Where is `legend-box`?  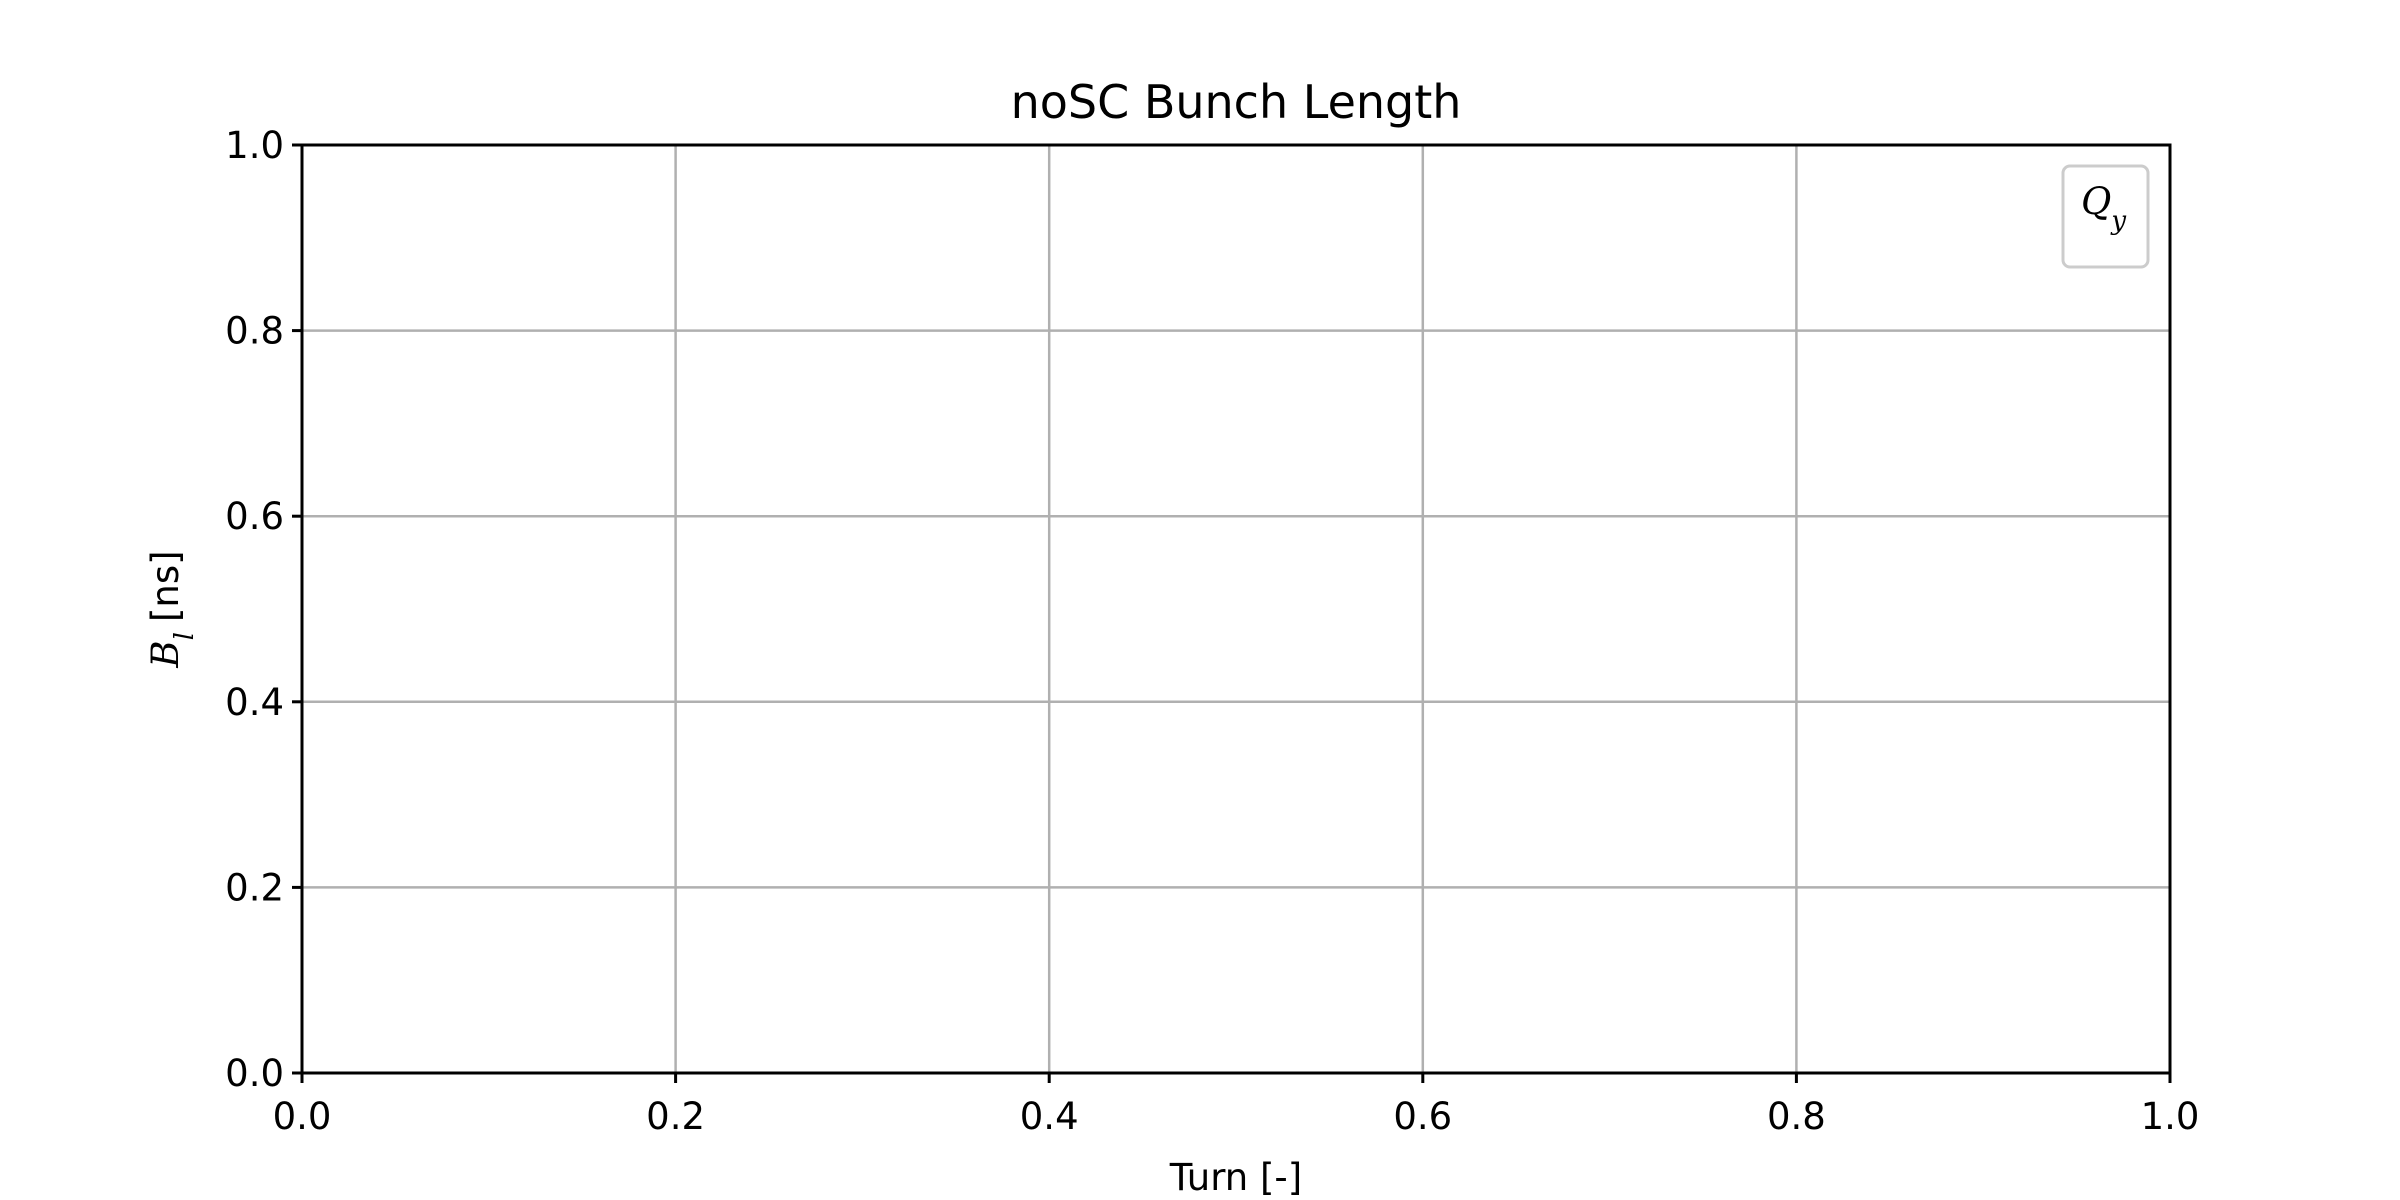
legend-box is located at coordinates (2105, 216).